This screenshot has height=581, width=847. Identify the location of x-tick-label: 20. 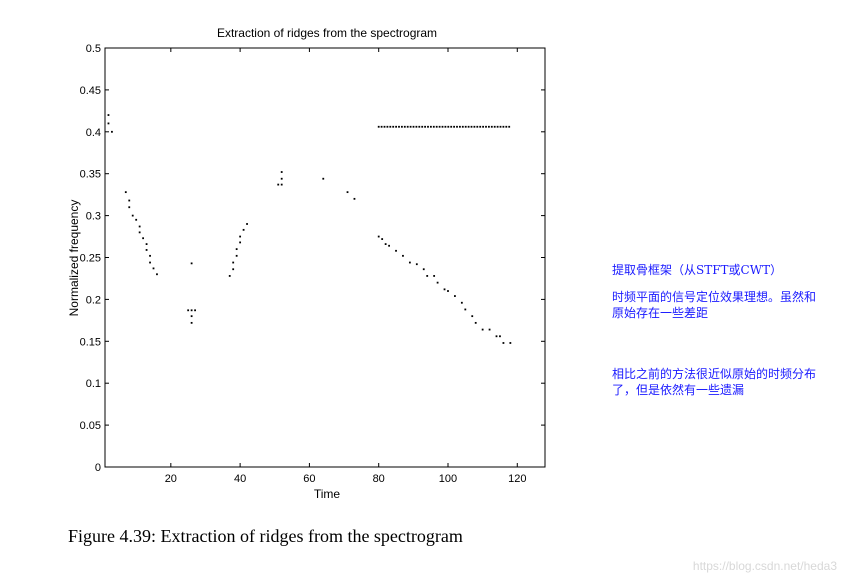
(171, 479).